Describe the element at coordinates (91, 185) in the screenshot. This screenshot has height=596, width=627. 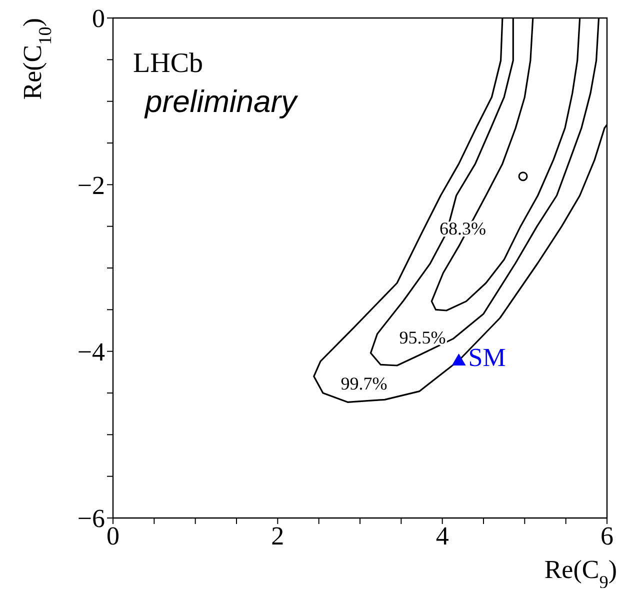
I see `y-tick-label: −2` at that location.